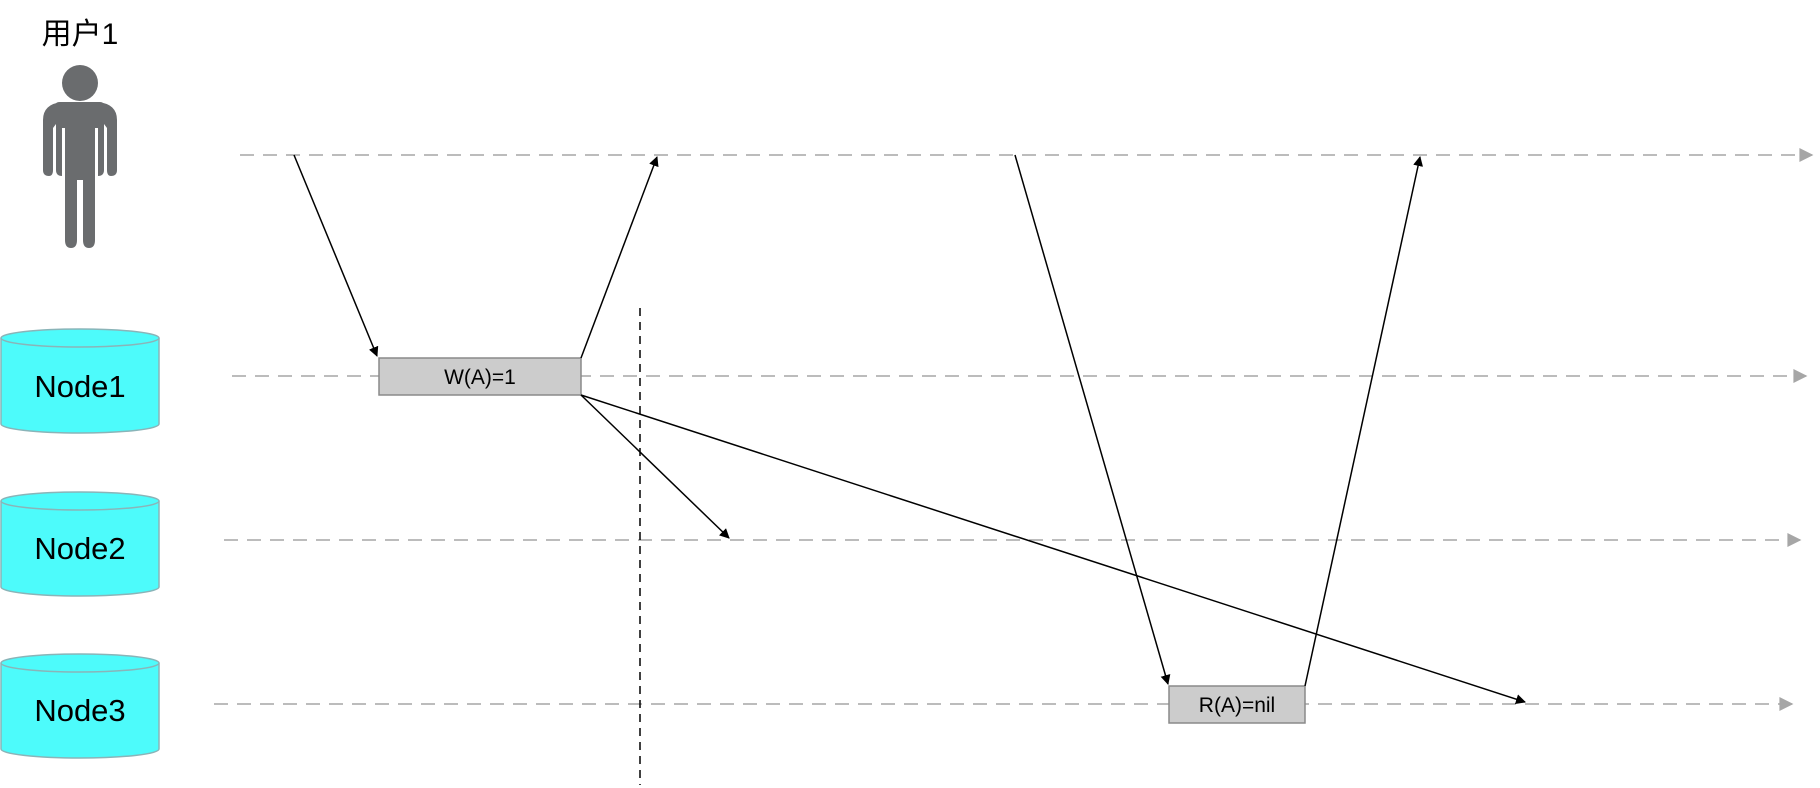  What do you see at coordinates (79, 386) in the screenshot?
I see `node1-label: Node1` at bounding box center [79, 386].